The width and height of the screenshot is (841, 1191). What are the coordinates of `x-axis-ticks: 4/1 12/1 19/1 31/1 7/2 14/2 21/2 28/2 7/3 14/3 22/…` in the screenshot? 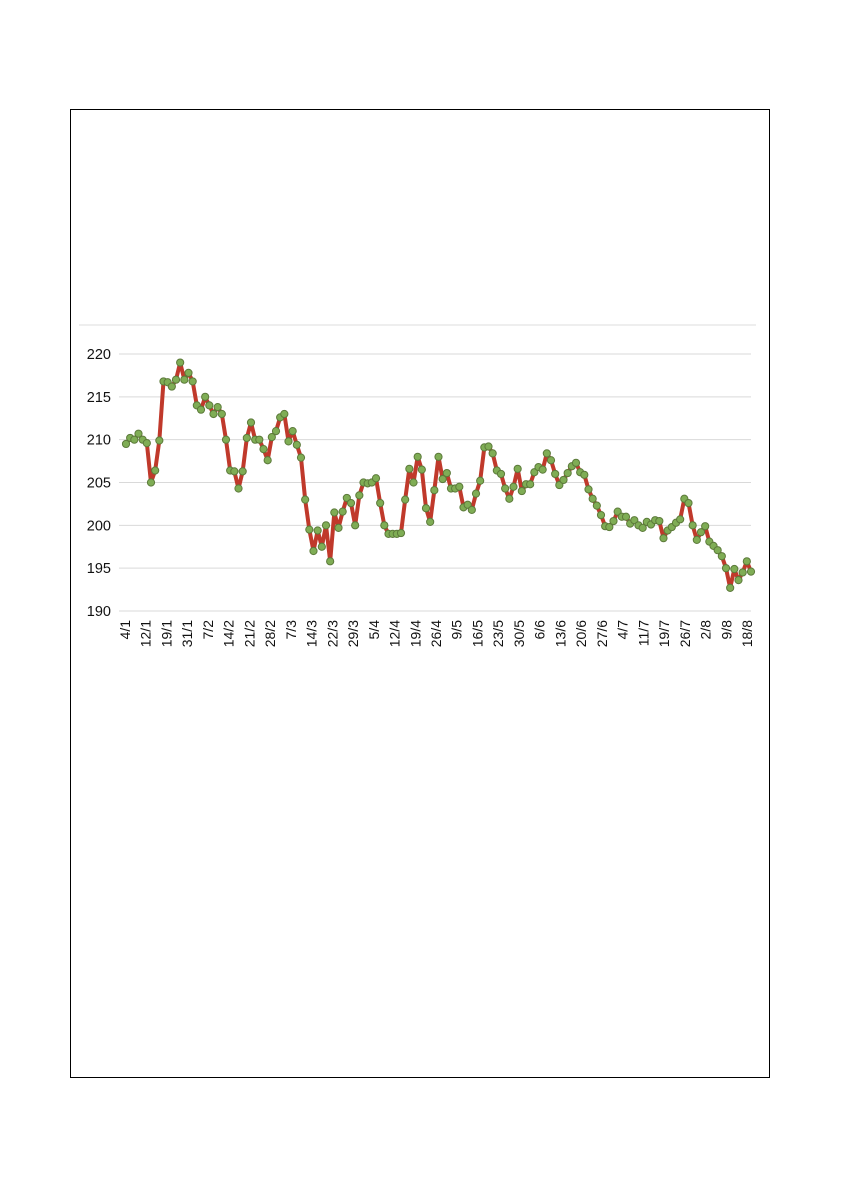 It's located at (436, 633).